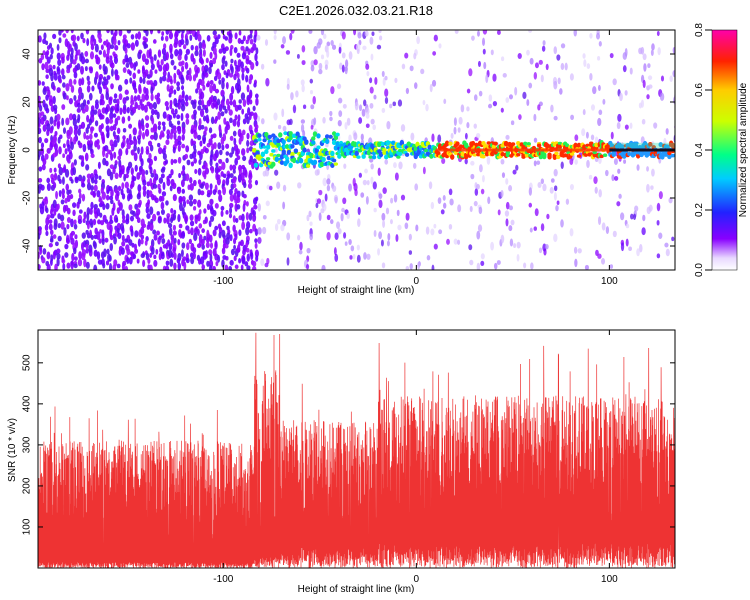 Image resolution: width=750 pixels, height=600 pixels. What do you see at coordinates (609, 579) in the screenshot?
I see `snr-x-tick-label: 100` at bounding box center [609, 579].